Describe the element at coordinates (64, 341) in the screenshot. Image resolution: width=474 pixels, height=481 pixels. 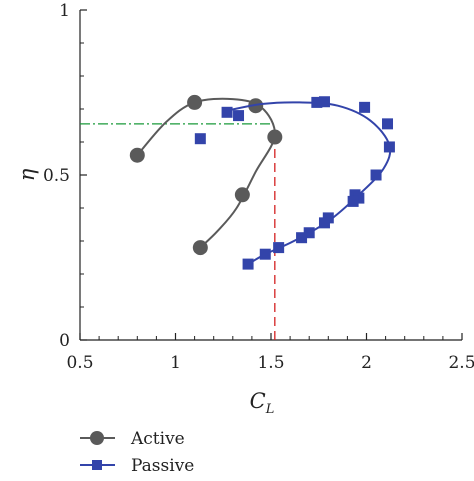
I see `y-tick-label: 0` at that location.